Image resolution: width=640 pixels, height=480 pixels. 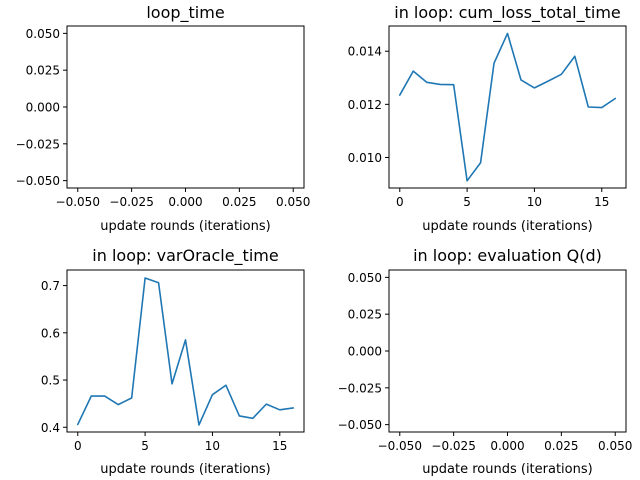 I want to click on y-tick-label: 0.014, so click(x=365, y=52).